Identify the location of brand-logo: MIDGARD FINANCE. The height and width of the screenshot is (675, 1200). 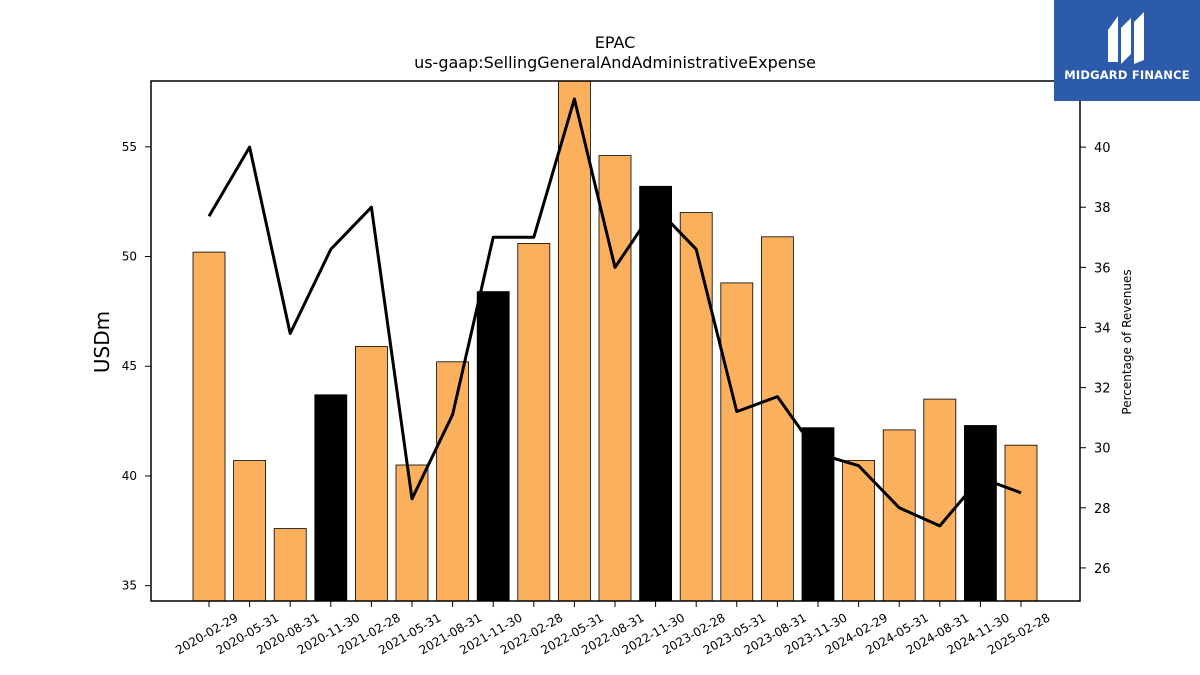
(1127, 50).